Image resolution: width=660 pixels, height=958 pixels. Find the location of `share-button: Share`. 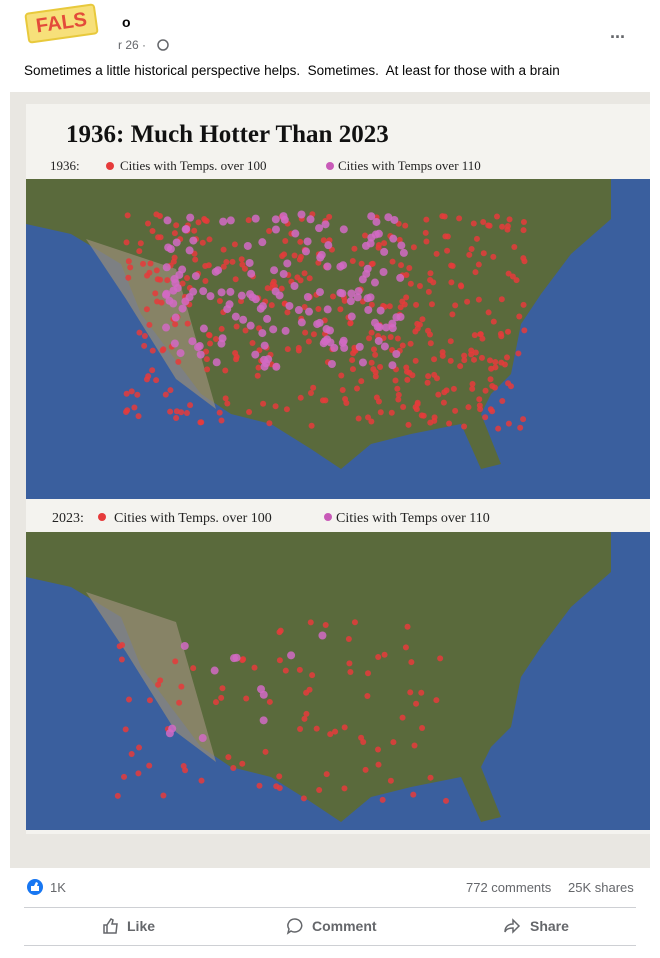

share-button: Share is located at coordinates (549, 926).